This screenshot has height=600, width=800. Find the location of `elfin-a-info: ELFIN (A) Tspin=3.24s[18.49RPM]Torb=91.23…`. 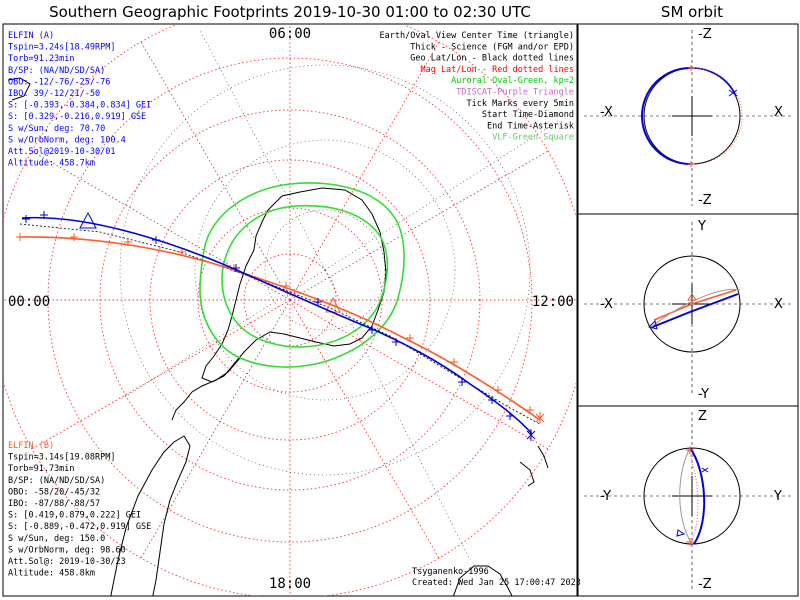

elfin-a-info: ELFIN (A) Tspin=3.24s[18.49RPM]Torb=91.23… is located at coordinates (79, 100).